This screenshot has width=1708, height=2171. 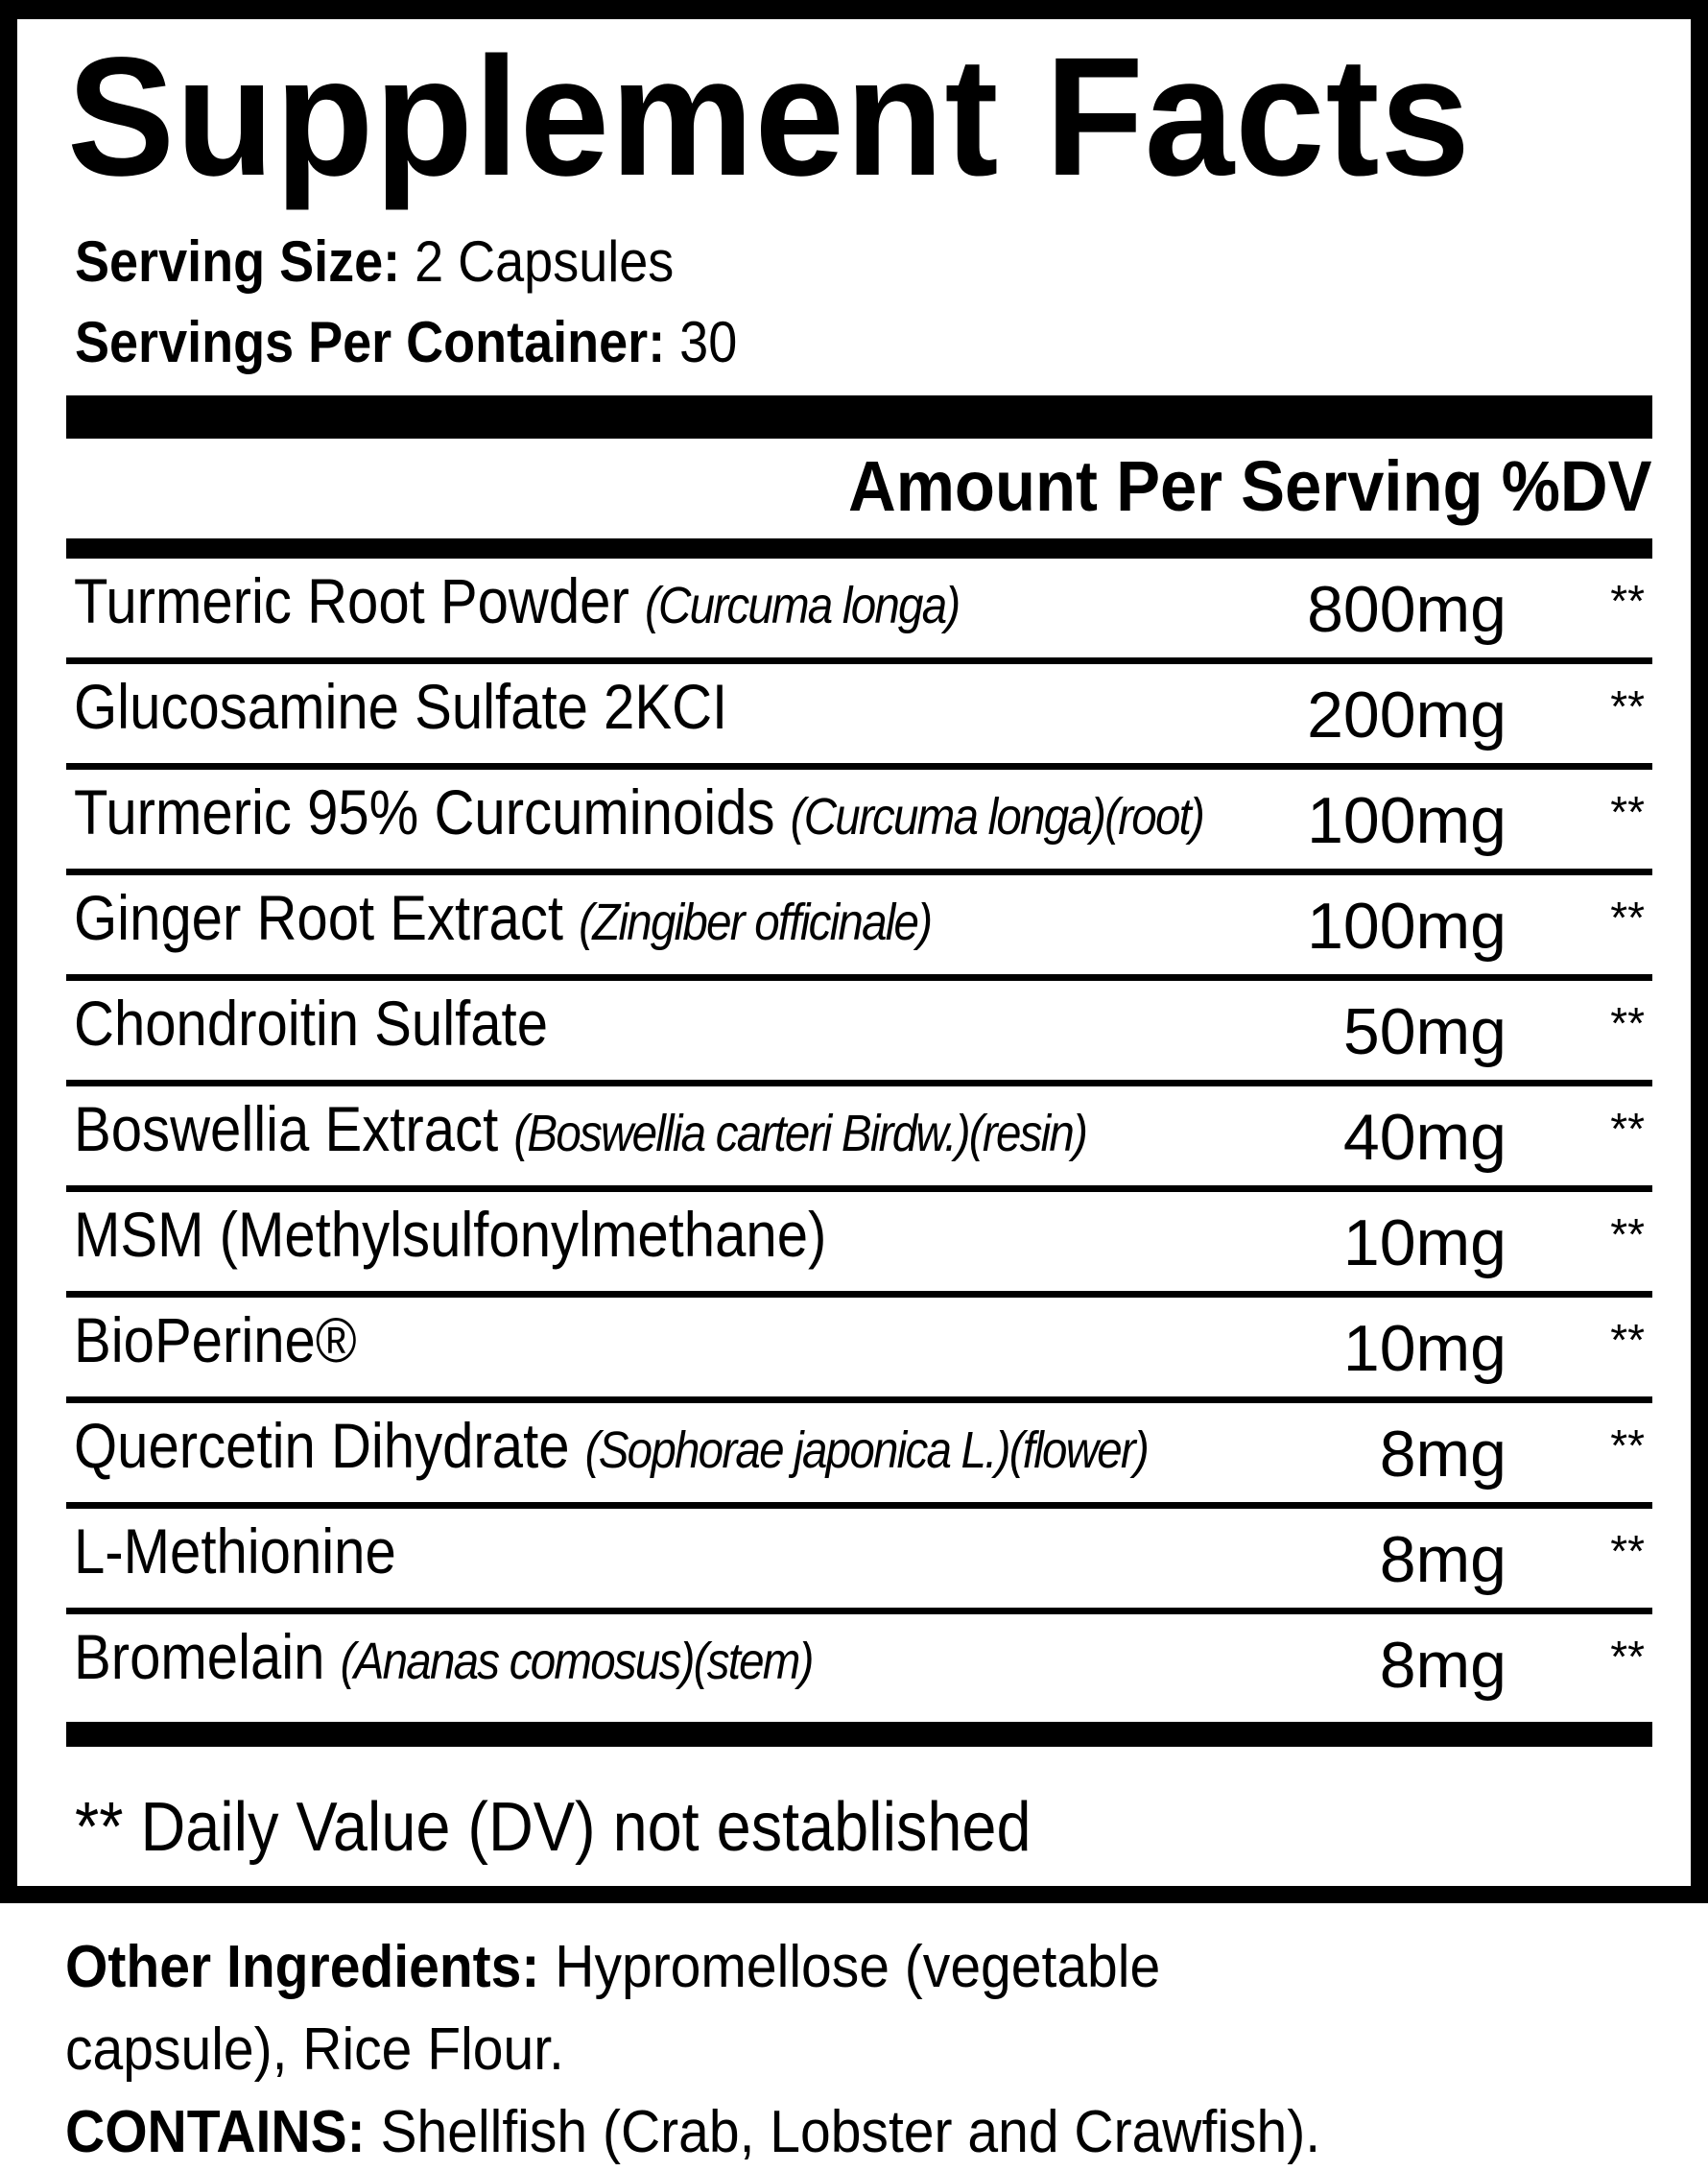 I want to click on ingredient-common-name: Glucosamine Sulfate 2KCI, so click(x=401, y=706).